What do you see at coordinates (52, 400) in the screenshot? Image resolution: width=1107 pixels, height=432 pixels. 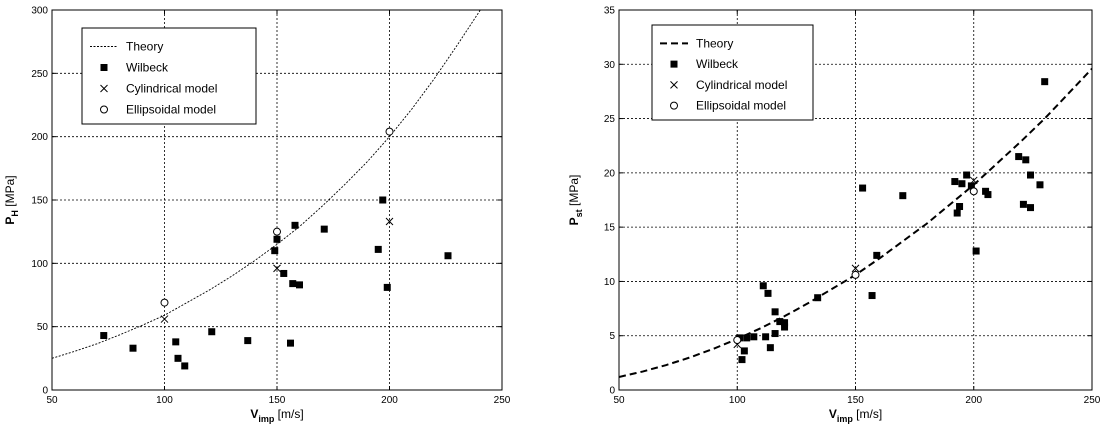 I see `x-tick-label-0: 50` at bounding box center [52, 400].